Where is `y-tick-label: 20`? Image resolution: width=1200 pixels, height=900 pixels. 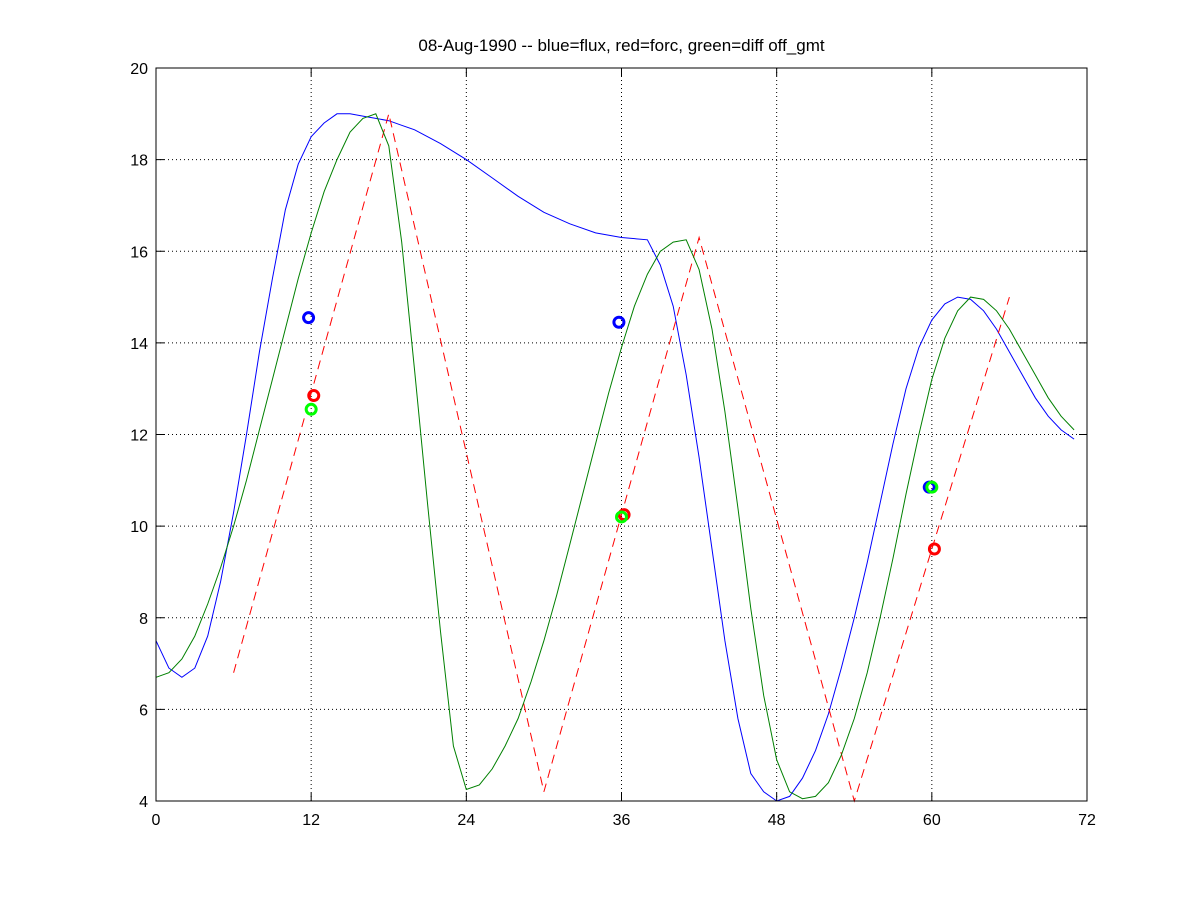
y-tick-label: 20 is located at coordinates (139, 69).